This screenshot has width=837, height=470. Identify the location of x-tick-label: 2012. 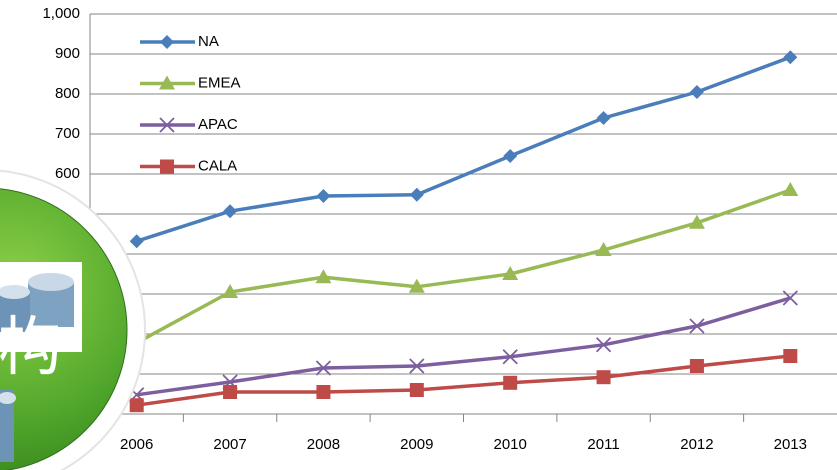
(696, 444).